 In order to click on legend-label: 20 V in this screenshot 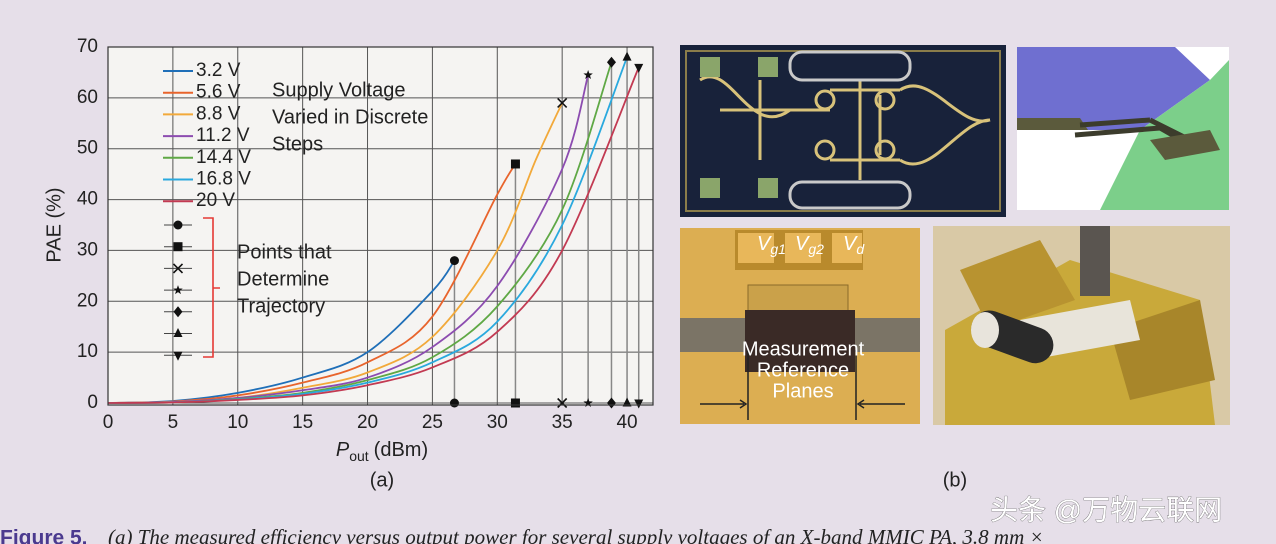, I will do `click(215, 200)`.